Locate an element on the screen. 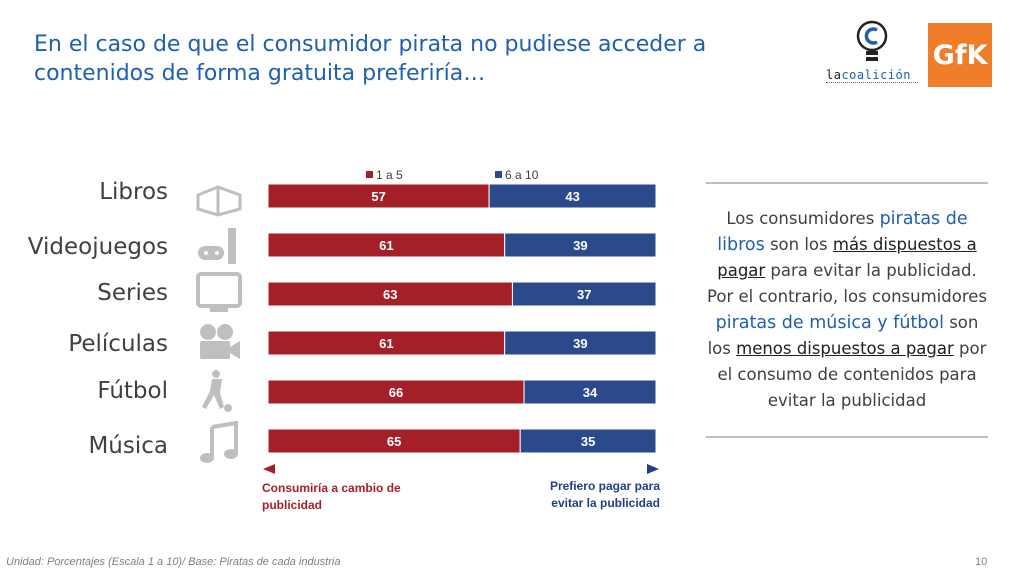 The height and width of the screenshot is (576, 1024). bar-películas-1 is located at coordinates (580, 343).